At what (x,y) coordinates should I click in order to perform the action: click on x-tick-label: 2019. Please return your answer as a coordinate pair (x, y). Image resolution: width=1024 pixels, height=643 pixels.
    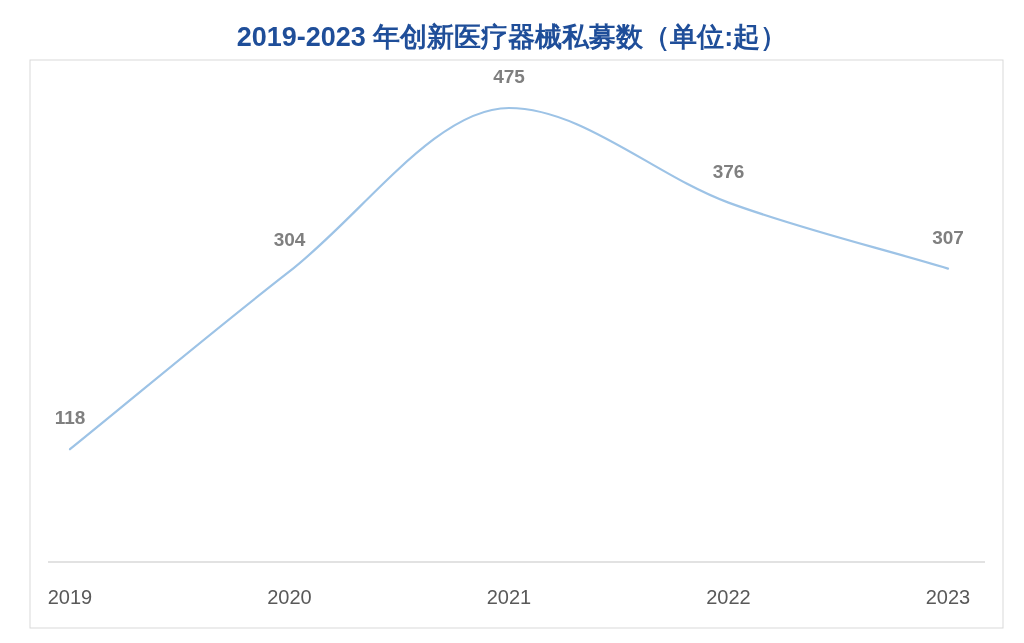
    Looking at the image, I should click on (70, 597).